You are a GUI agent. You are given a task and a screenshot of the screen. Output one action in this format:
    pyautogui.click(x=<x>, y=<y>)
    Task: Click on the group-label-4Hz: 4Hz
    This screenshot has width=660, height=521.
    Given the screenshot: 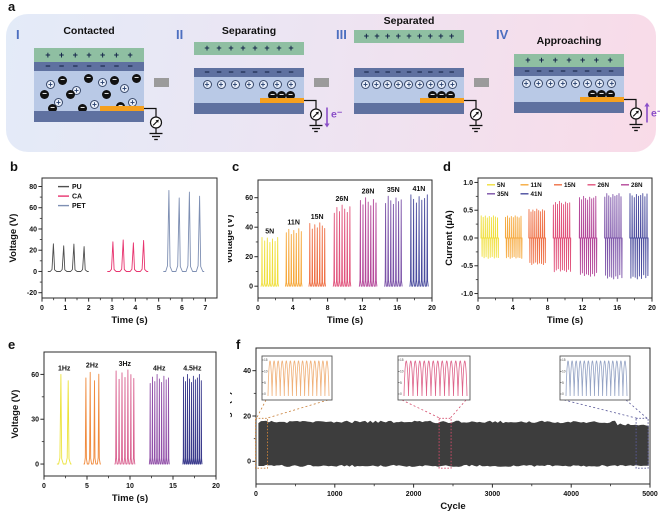 What is the action you would take?
    pyautogui.click(x=159, y=368)
    